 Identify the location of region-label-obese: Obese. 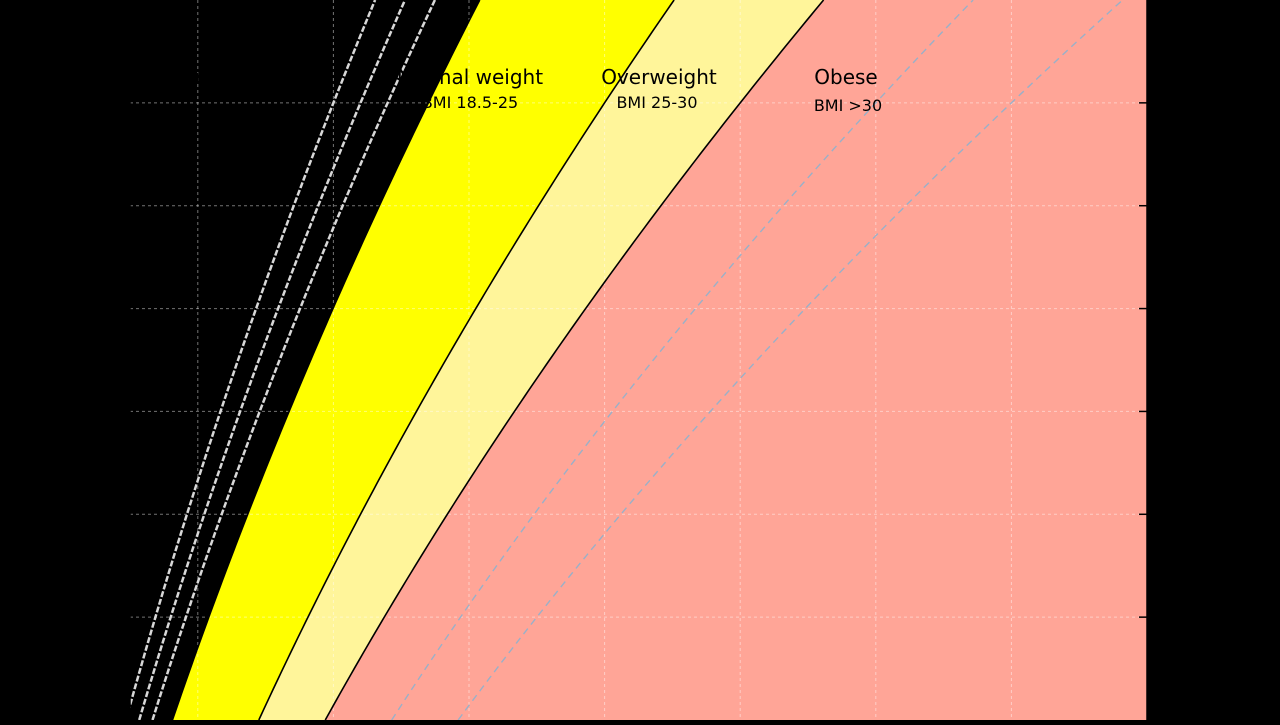
(845, 77).